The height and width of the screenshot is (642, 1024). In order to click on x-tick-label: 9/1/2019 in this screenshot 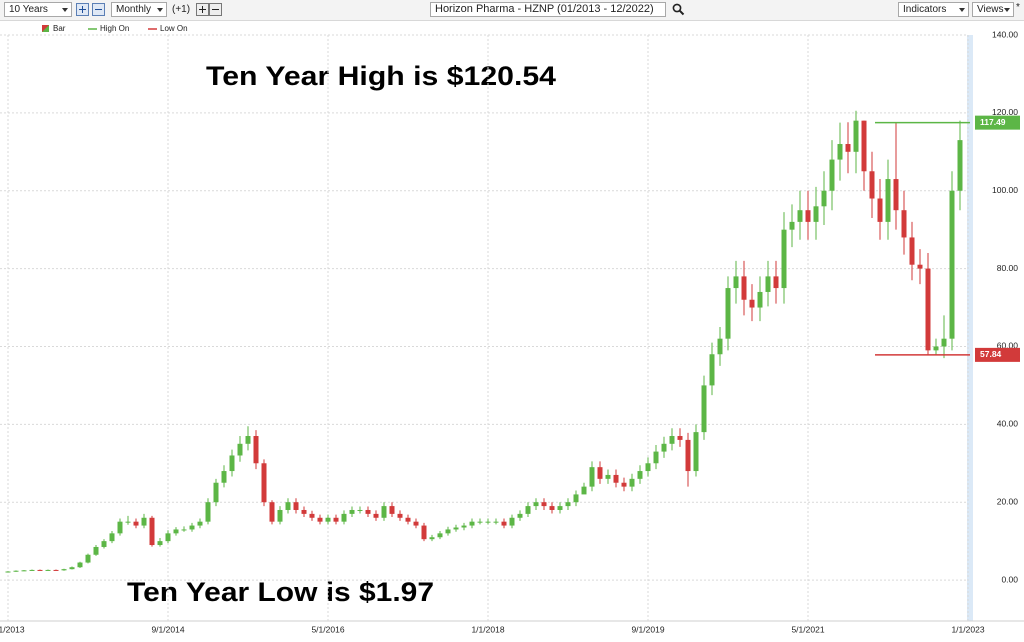, I will do `click(647, 629)`.